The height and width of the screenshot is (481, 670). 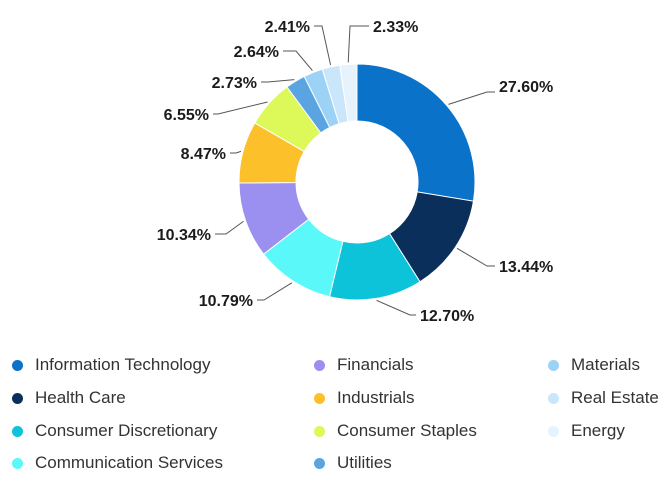 I want to click on legend-label: Communication Services, so click(x=129, y=462).